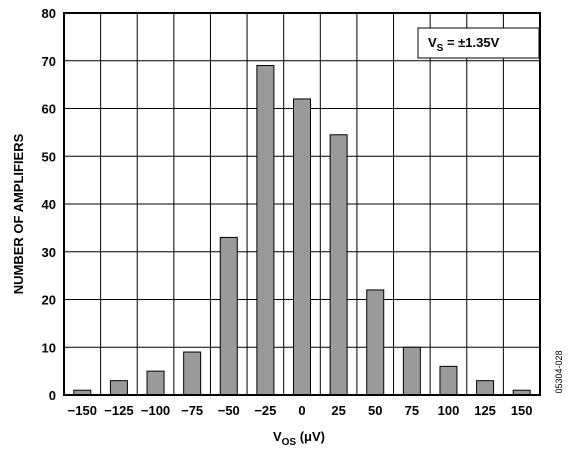 The image size is (571, 450). I want to click on x-tick-label: −125, so click(118, 410).